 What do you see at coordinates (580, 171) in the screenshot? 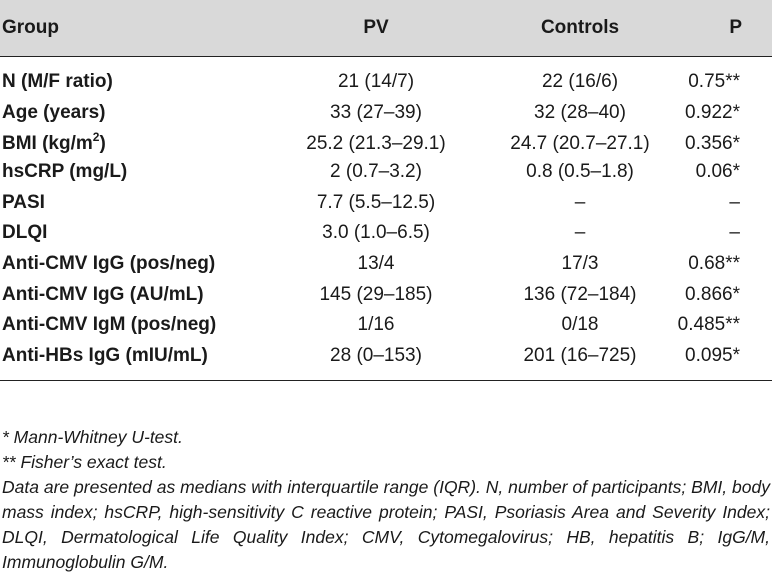
I see `row-controls-value: 0.8 (0.5–1.8)` at bounding box center [580, 171].